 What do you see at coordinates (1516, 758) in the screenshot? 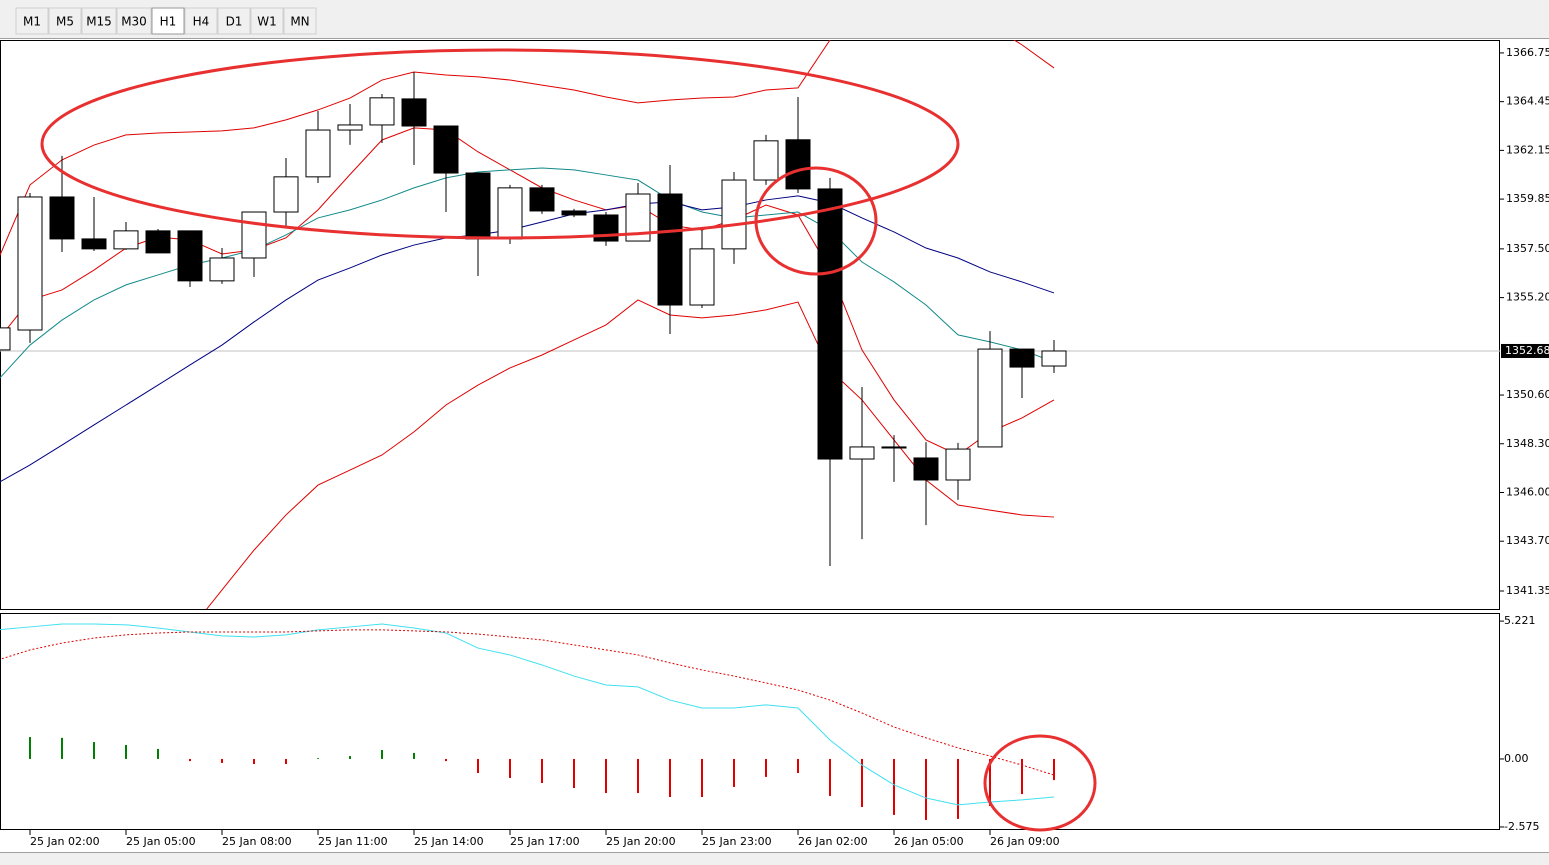
I see `y-tick-label: 0.00` at bounding box center [1516, 758].